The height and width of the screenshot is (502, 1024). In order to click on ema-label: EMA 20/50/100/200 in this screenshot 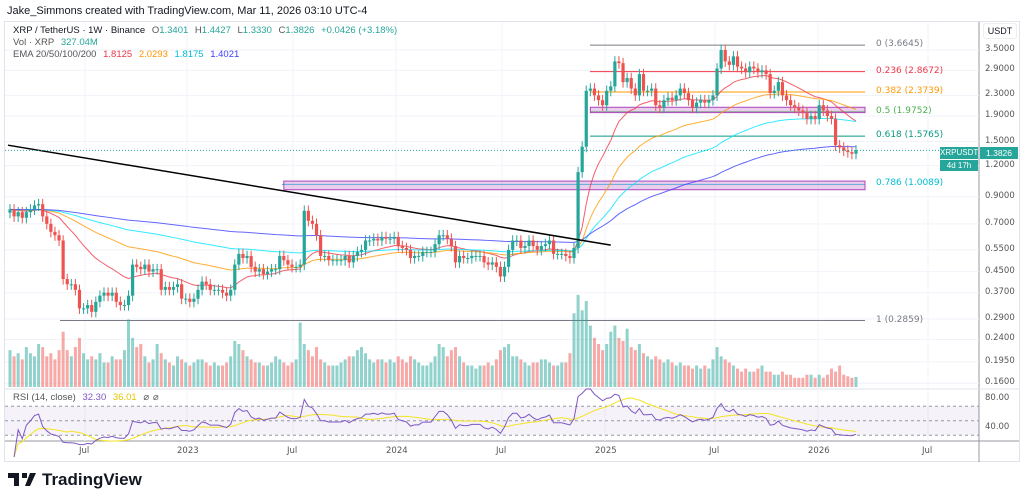, I will do `click(55, 54)`.